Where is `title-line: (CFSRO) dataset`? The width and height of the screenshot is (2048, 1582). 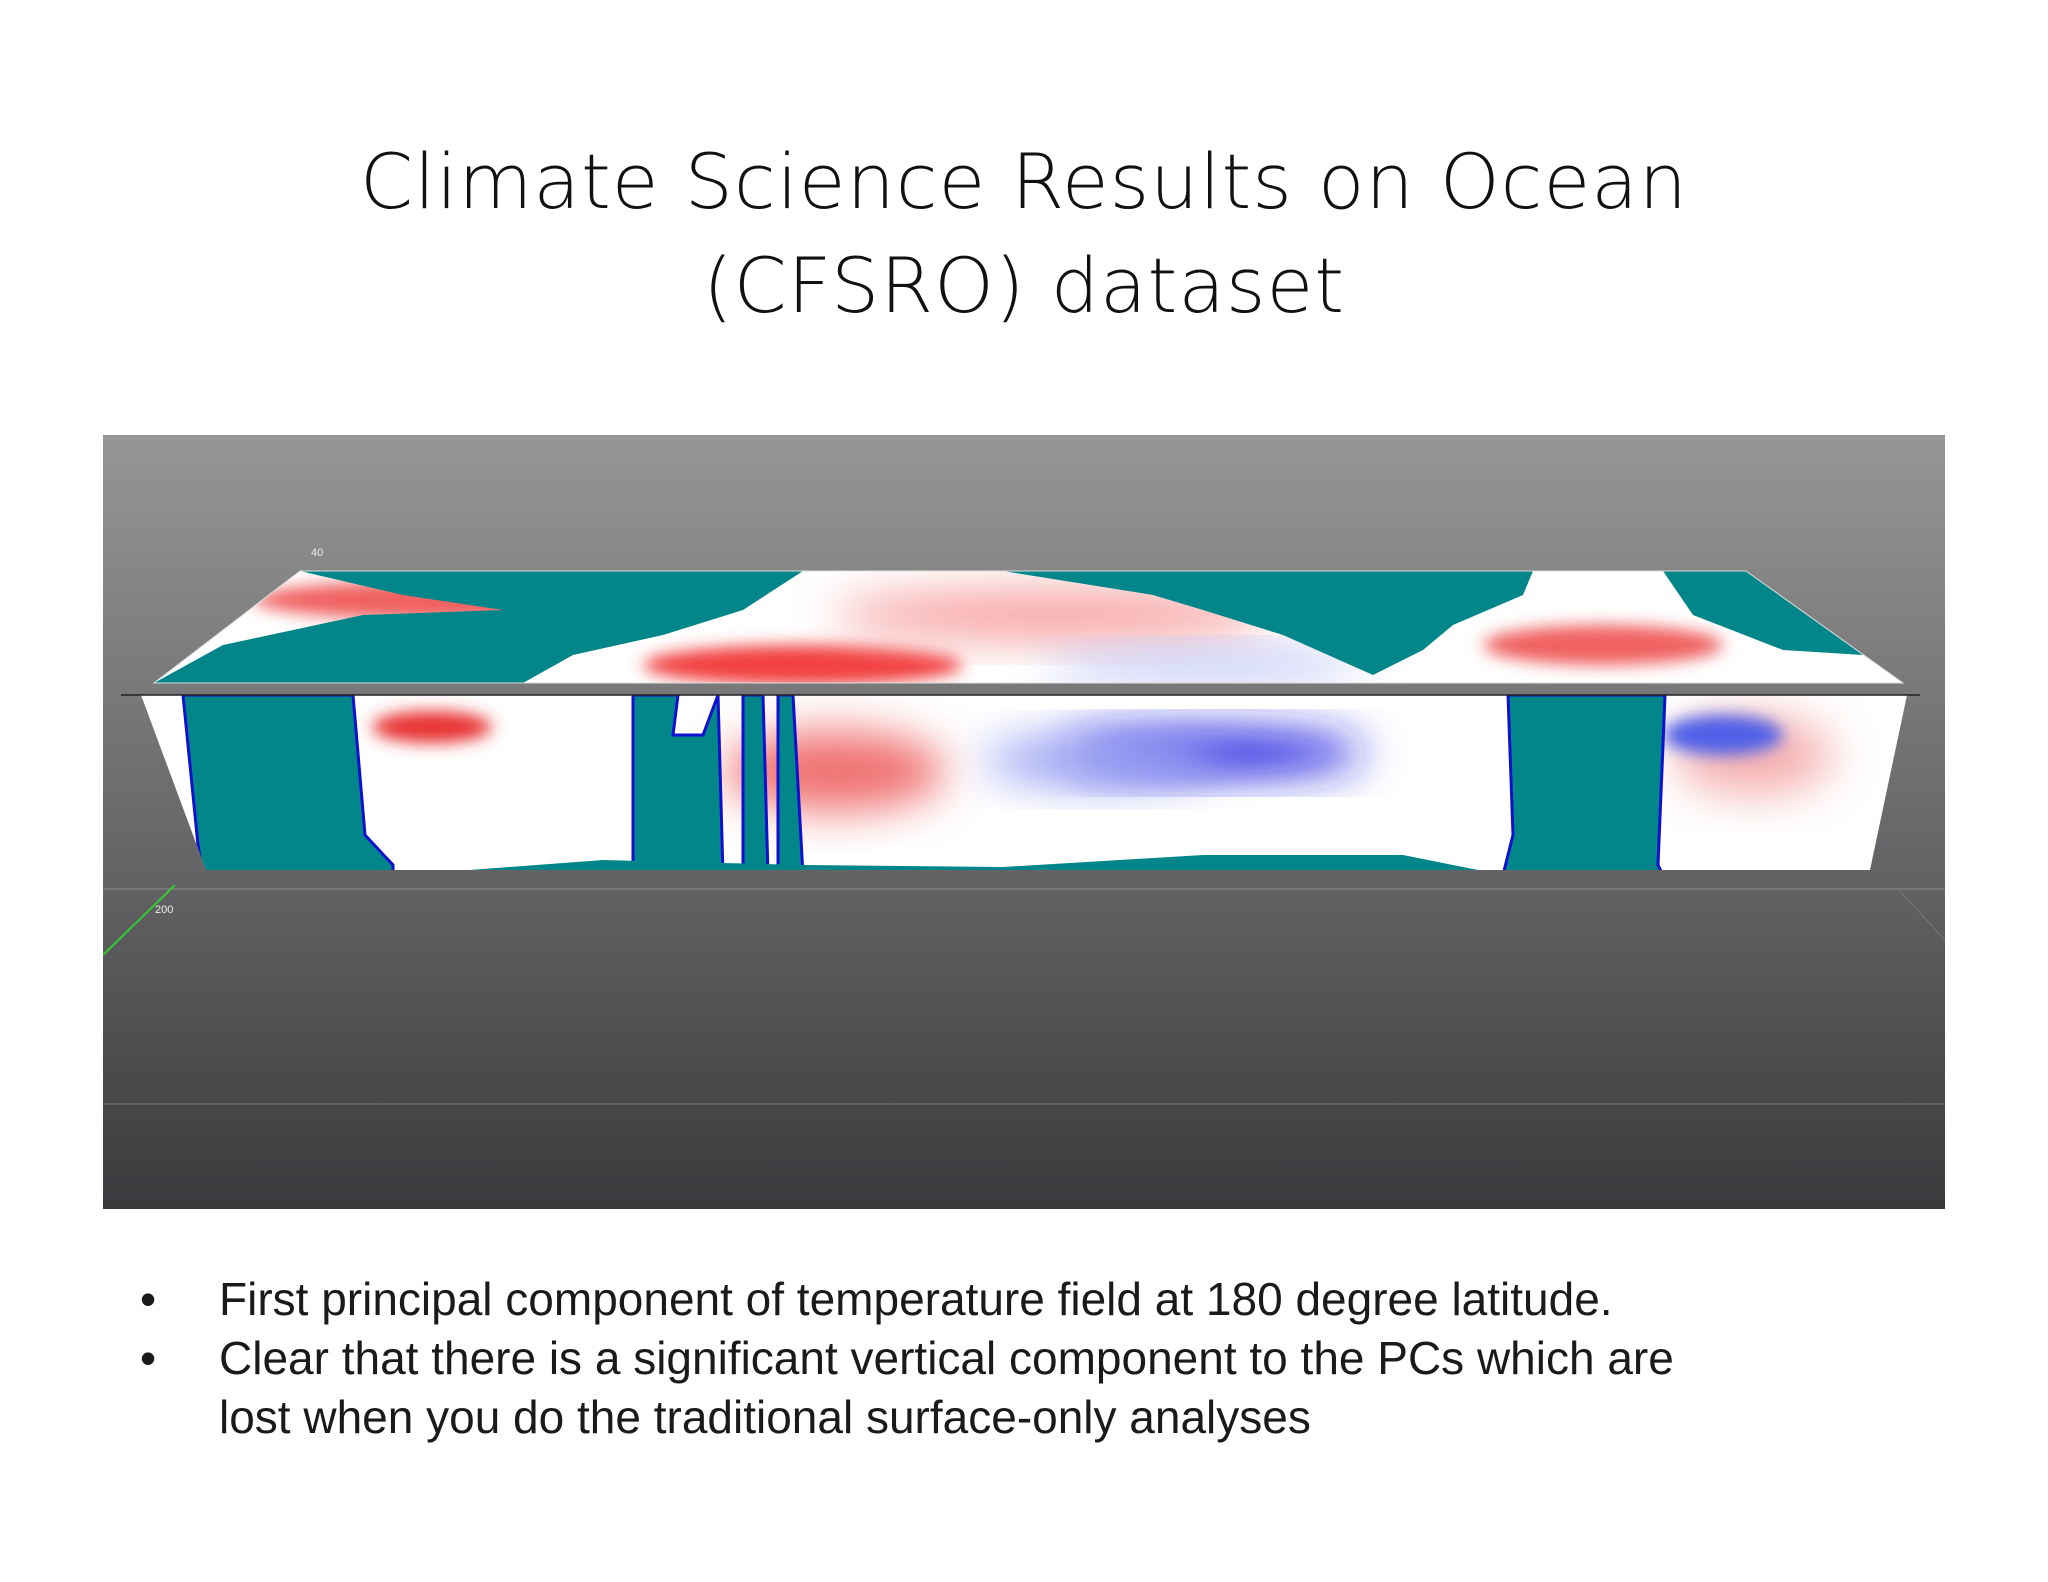
title-line: (CFSRO) dataset is located at coordinates (1024, 285).